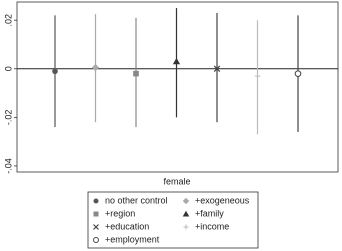 The width and height of the screenshot is (342, 251). I want to click on y-tick-label: .02, so click(8, 20).